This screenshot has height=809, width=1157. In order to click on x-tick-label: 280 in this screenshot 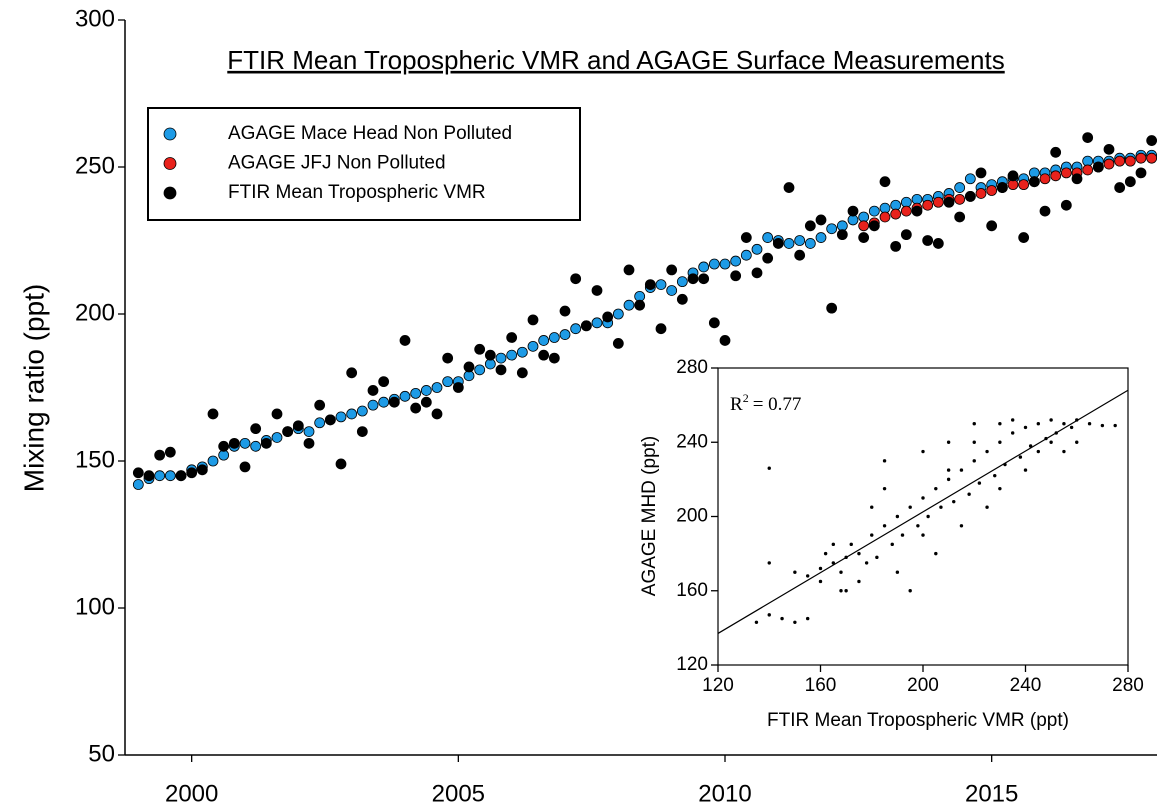, I will do `click(1128, 685)`.